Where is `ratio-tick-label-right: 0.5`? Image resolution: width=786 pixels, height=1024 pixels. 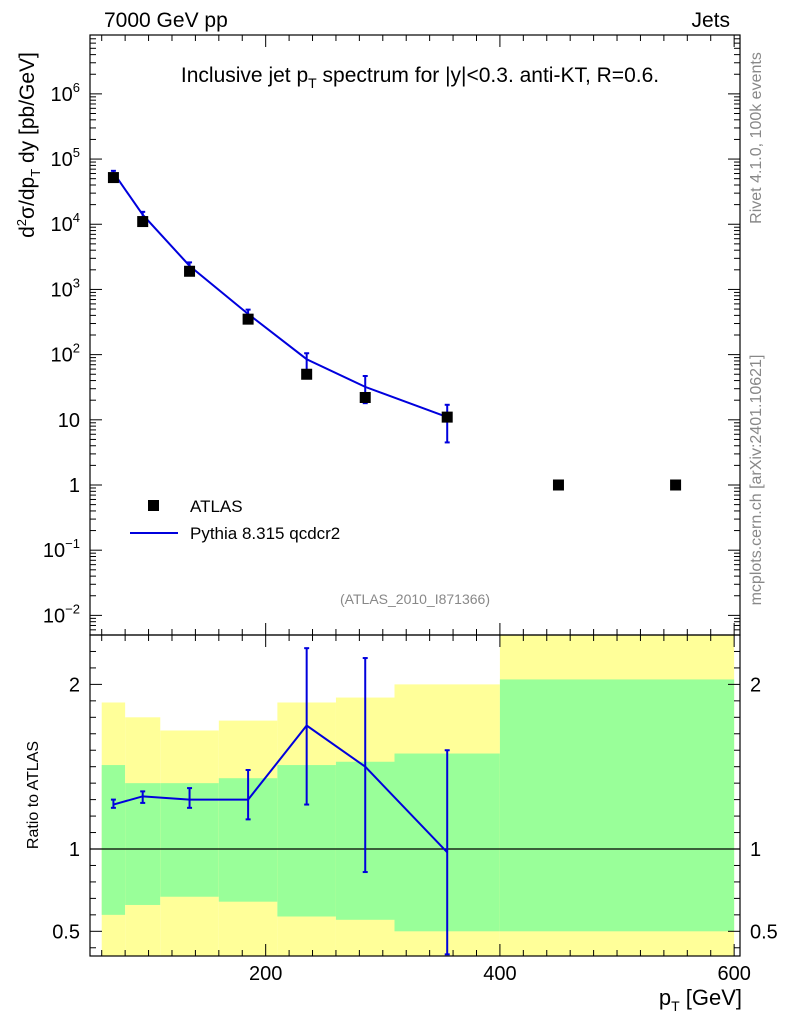 ratio-tick-label-right: 0.5 is located at coordinates (764, 932).